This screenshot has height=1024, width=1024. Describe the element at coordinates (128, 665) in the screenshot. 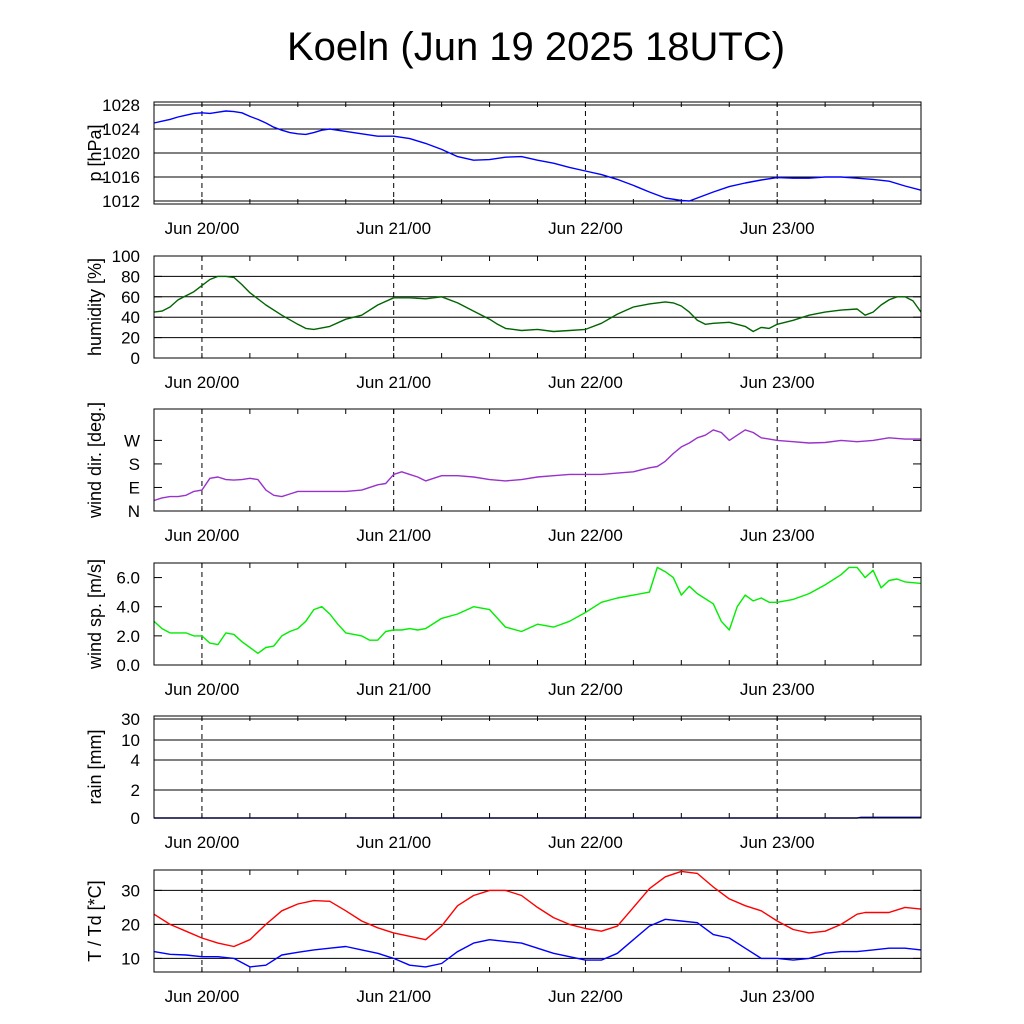

I see `y-tick-label: 0.0` at that location.